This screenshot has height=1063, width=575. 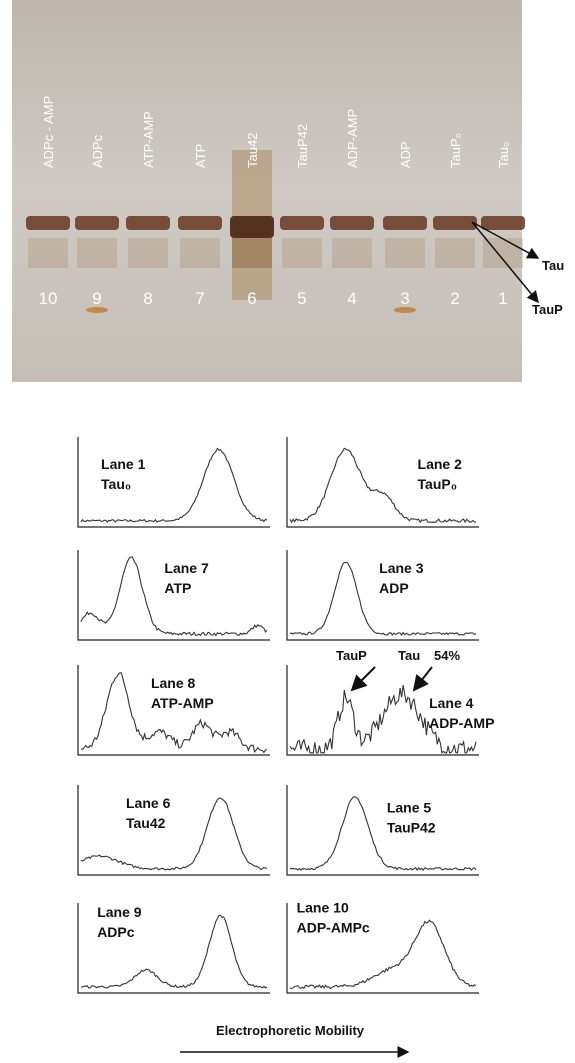 What do you see at coordinates (547, 309) in the screenshot?
I see `band-label: TauP` at bounding box center [547, 309].